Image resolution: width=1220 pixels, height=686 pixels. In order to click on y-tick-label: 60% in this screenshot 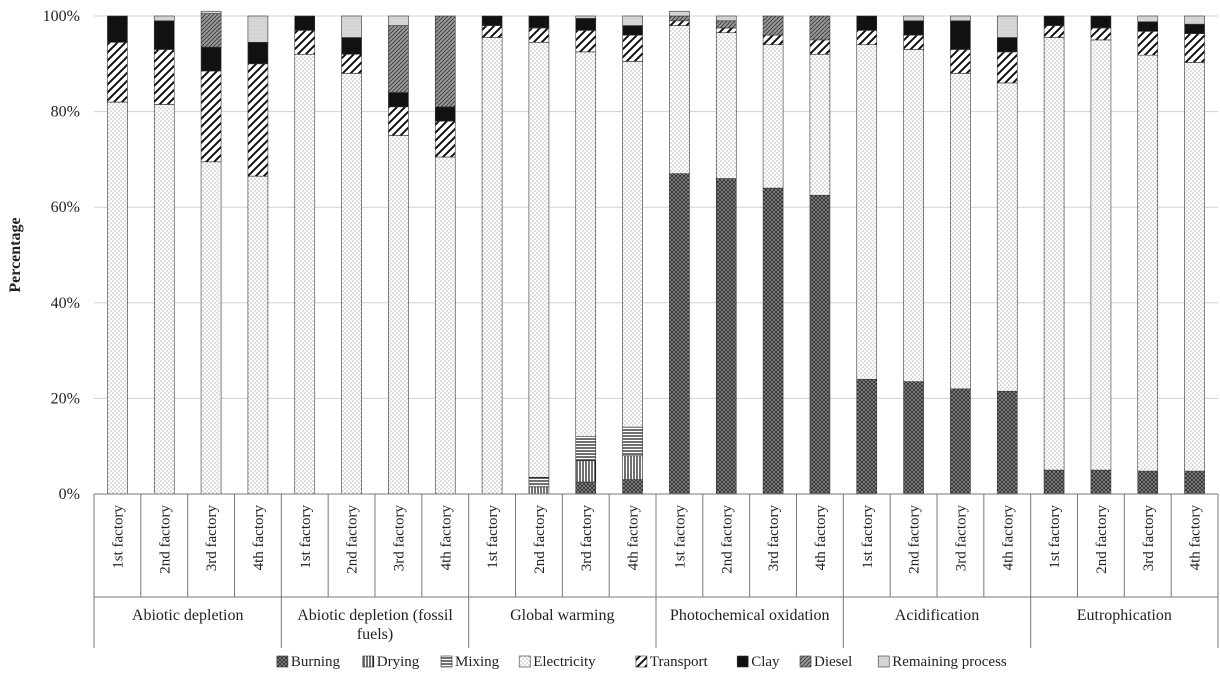, I will do `click(65, 207)`.